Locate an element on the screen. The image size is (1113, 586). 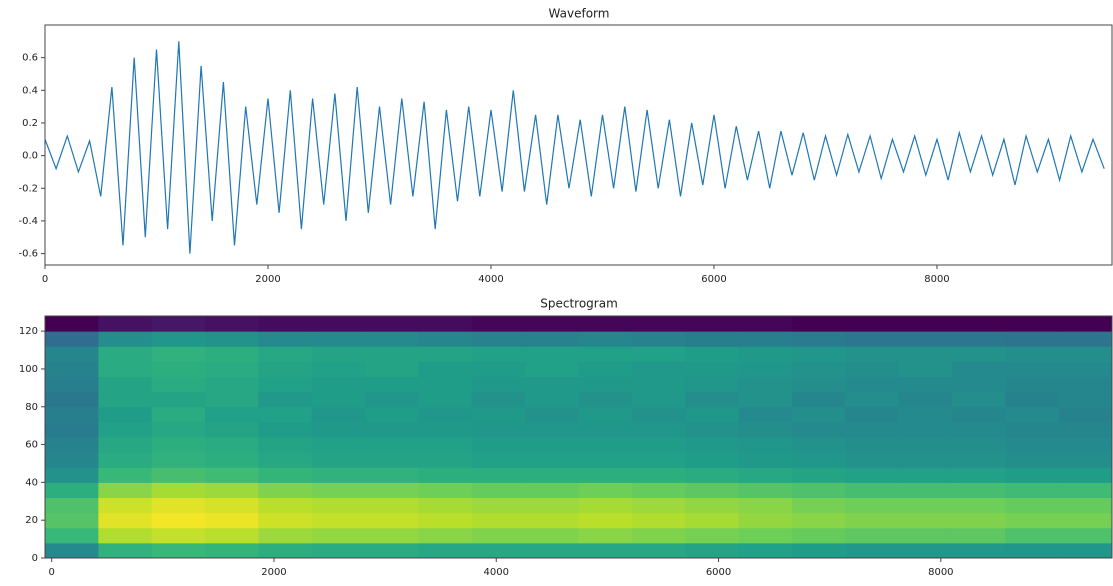
chart-title: Waveform is located at coordinates (579, 14).